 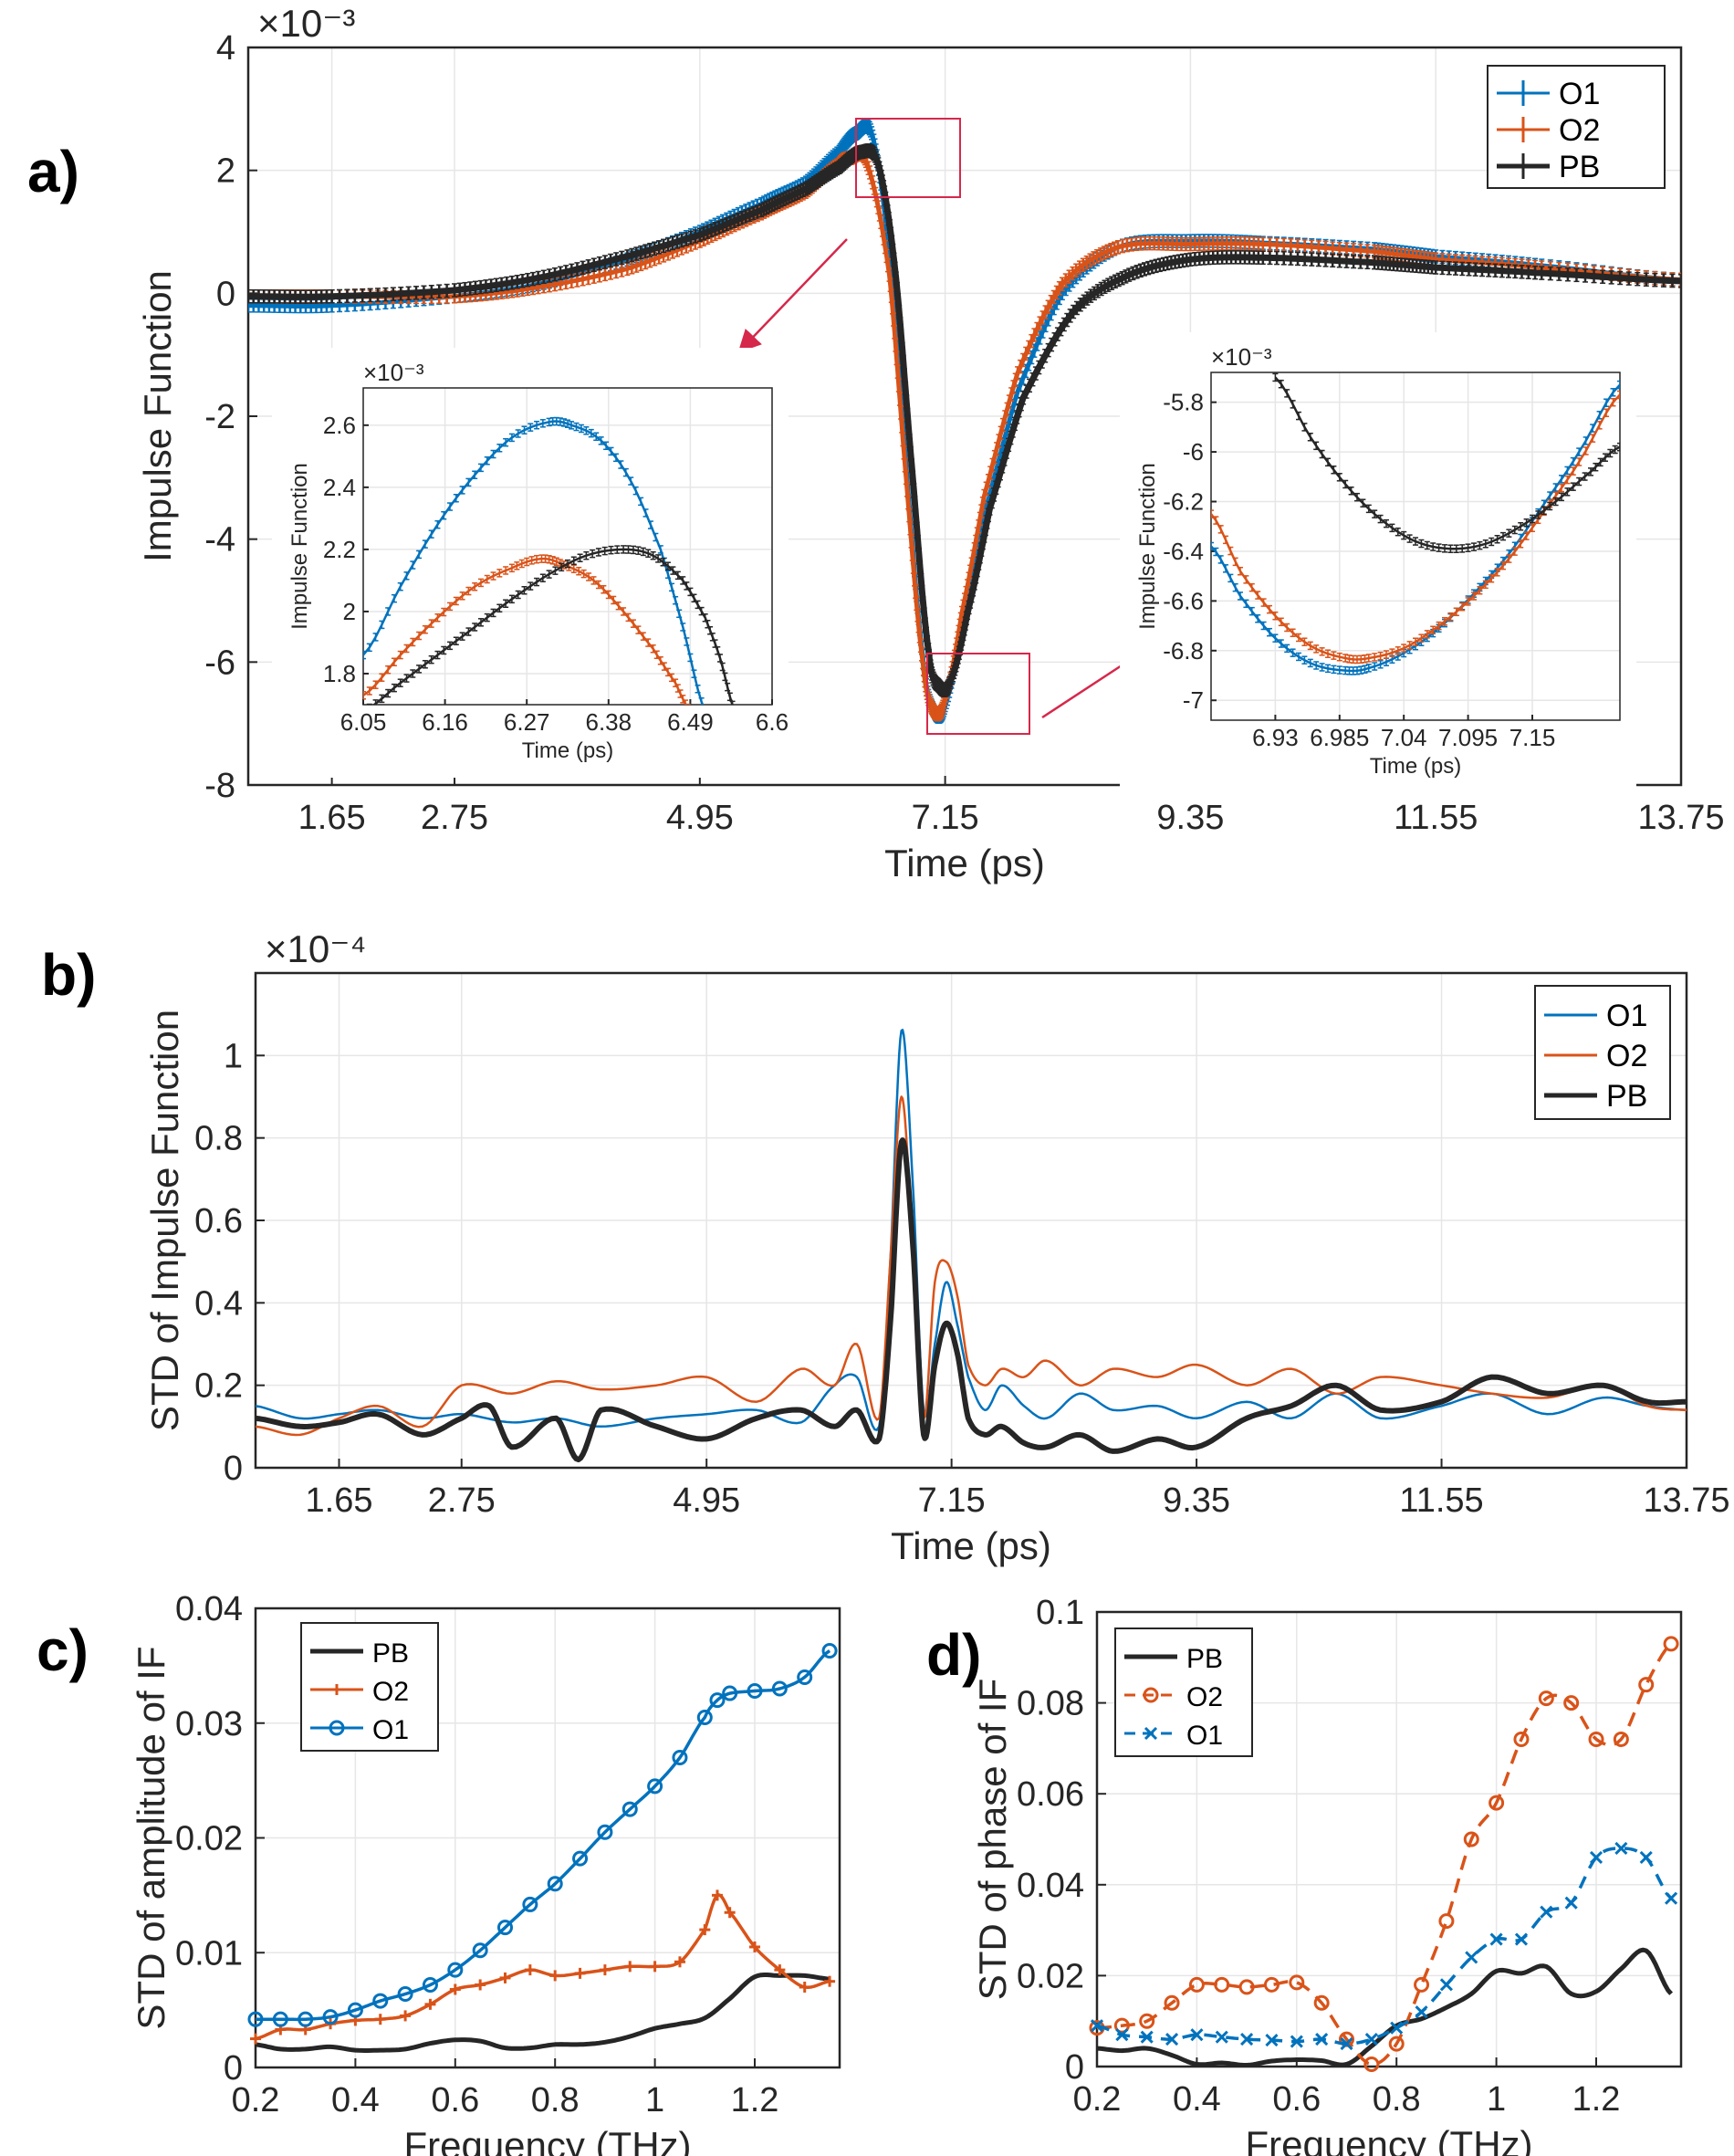 I want to click on legend-label-pb: PB, so click(x=1579, y=167).